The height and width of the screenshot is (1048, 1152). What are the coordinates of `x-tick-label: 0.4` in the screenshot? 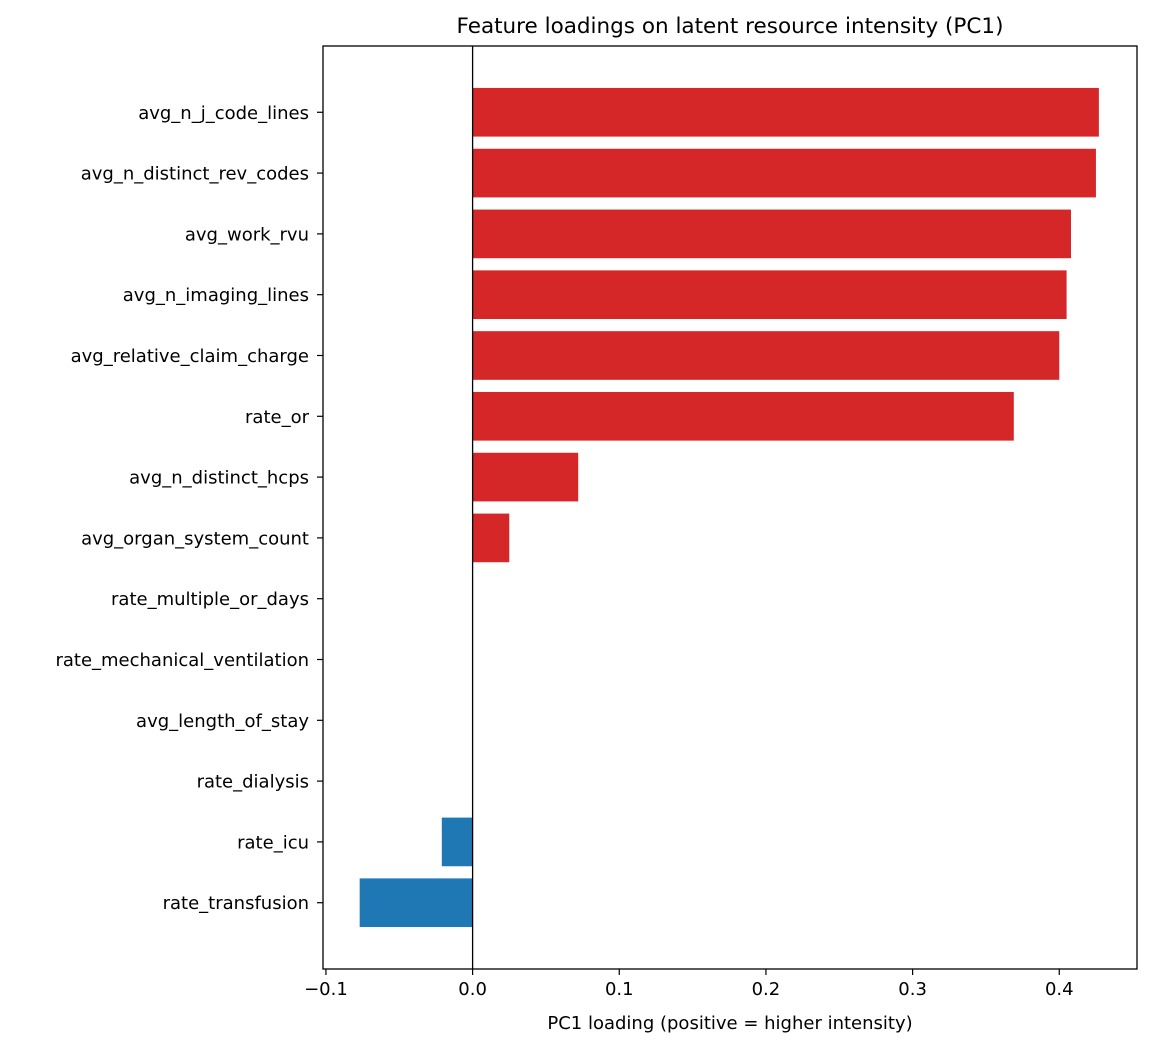 It's located at (1059, 989).